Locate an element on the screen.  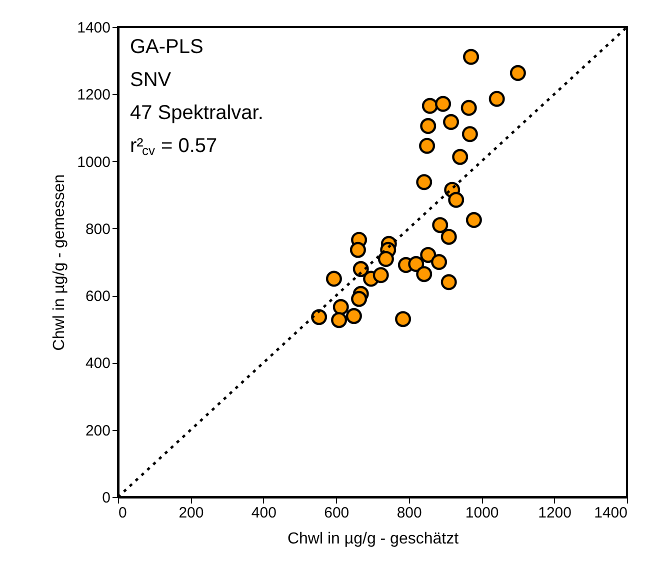
x-axis-title: Chwl in µg/g - geschätzt is located at coordinates (373, 539).